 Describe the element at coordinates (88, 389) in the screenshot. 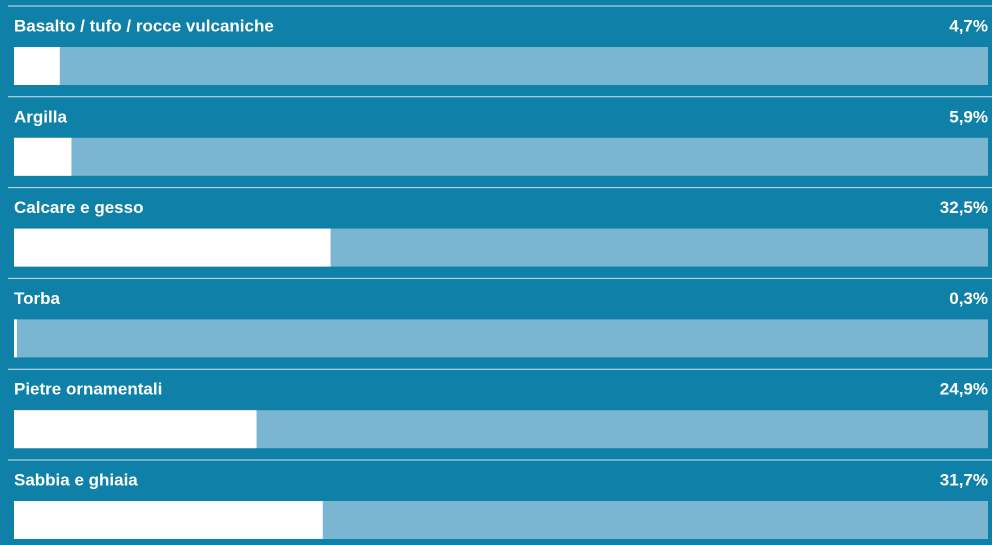

I see `category-label: Pietre ornamentali` at that location.